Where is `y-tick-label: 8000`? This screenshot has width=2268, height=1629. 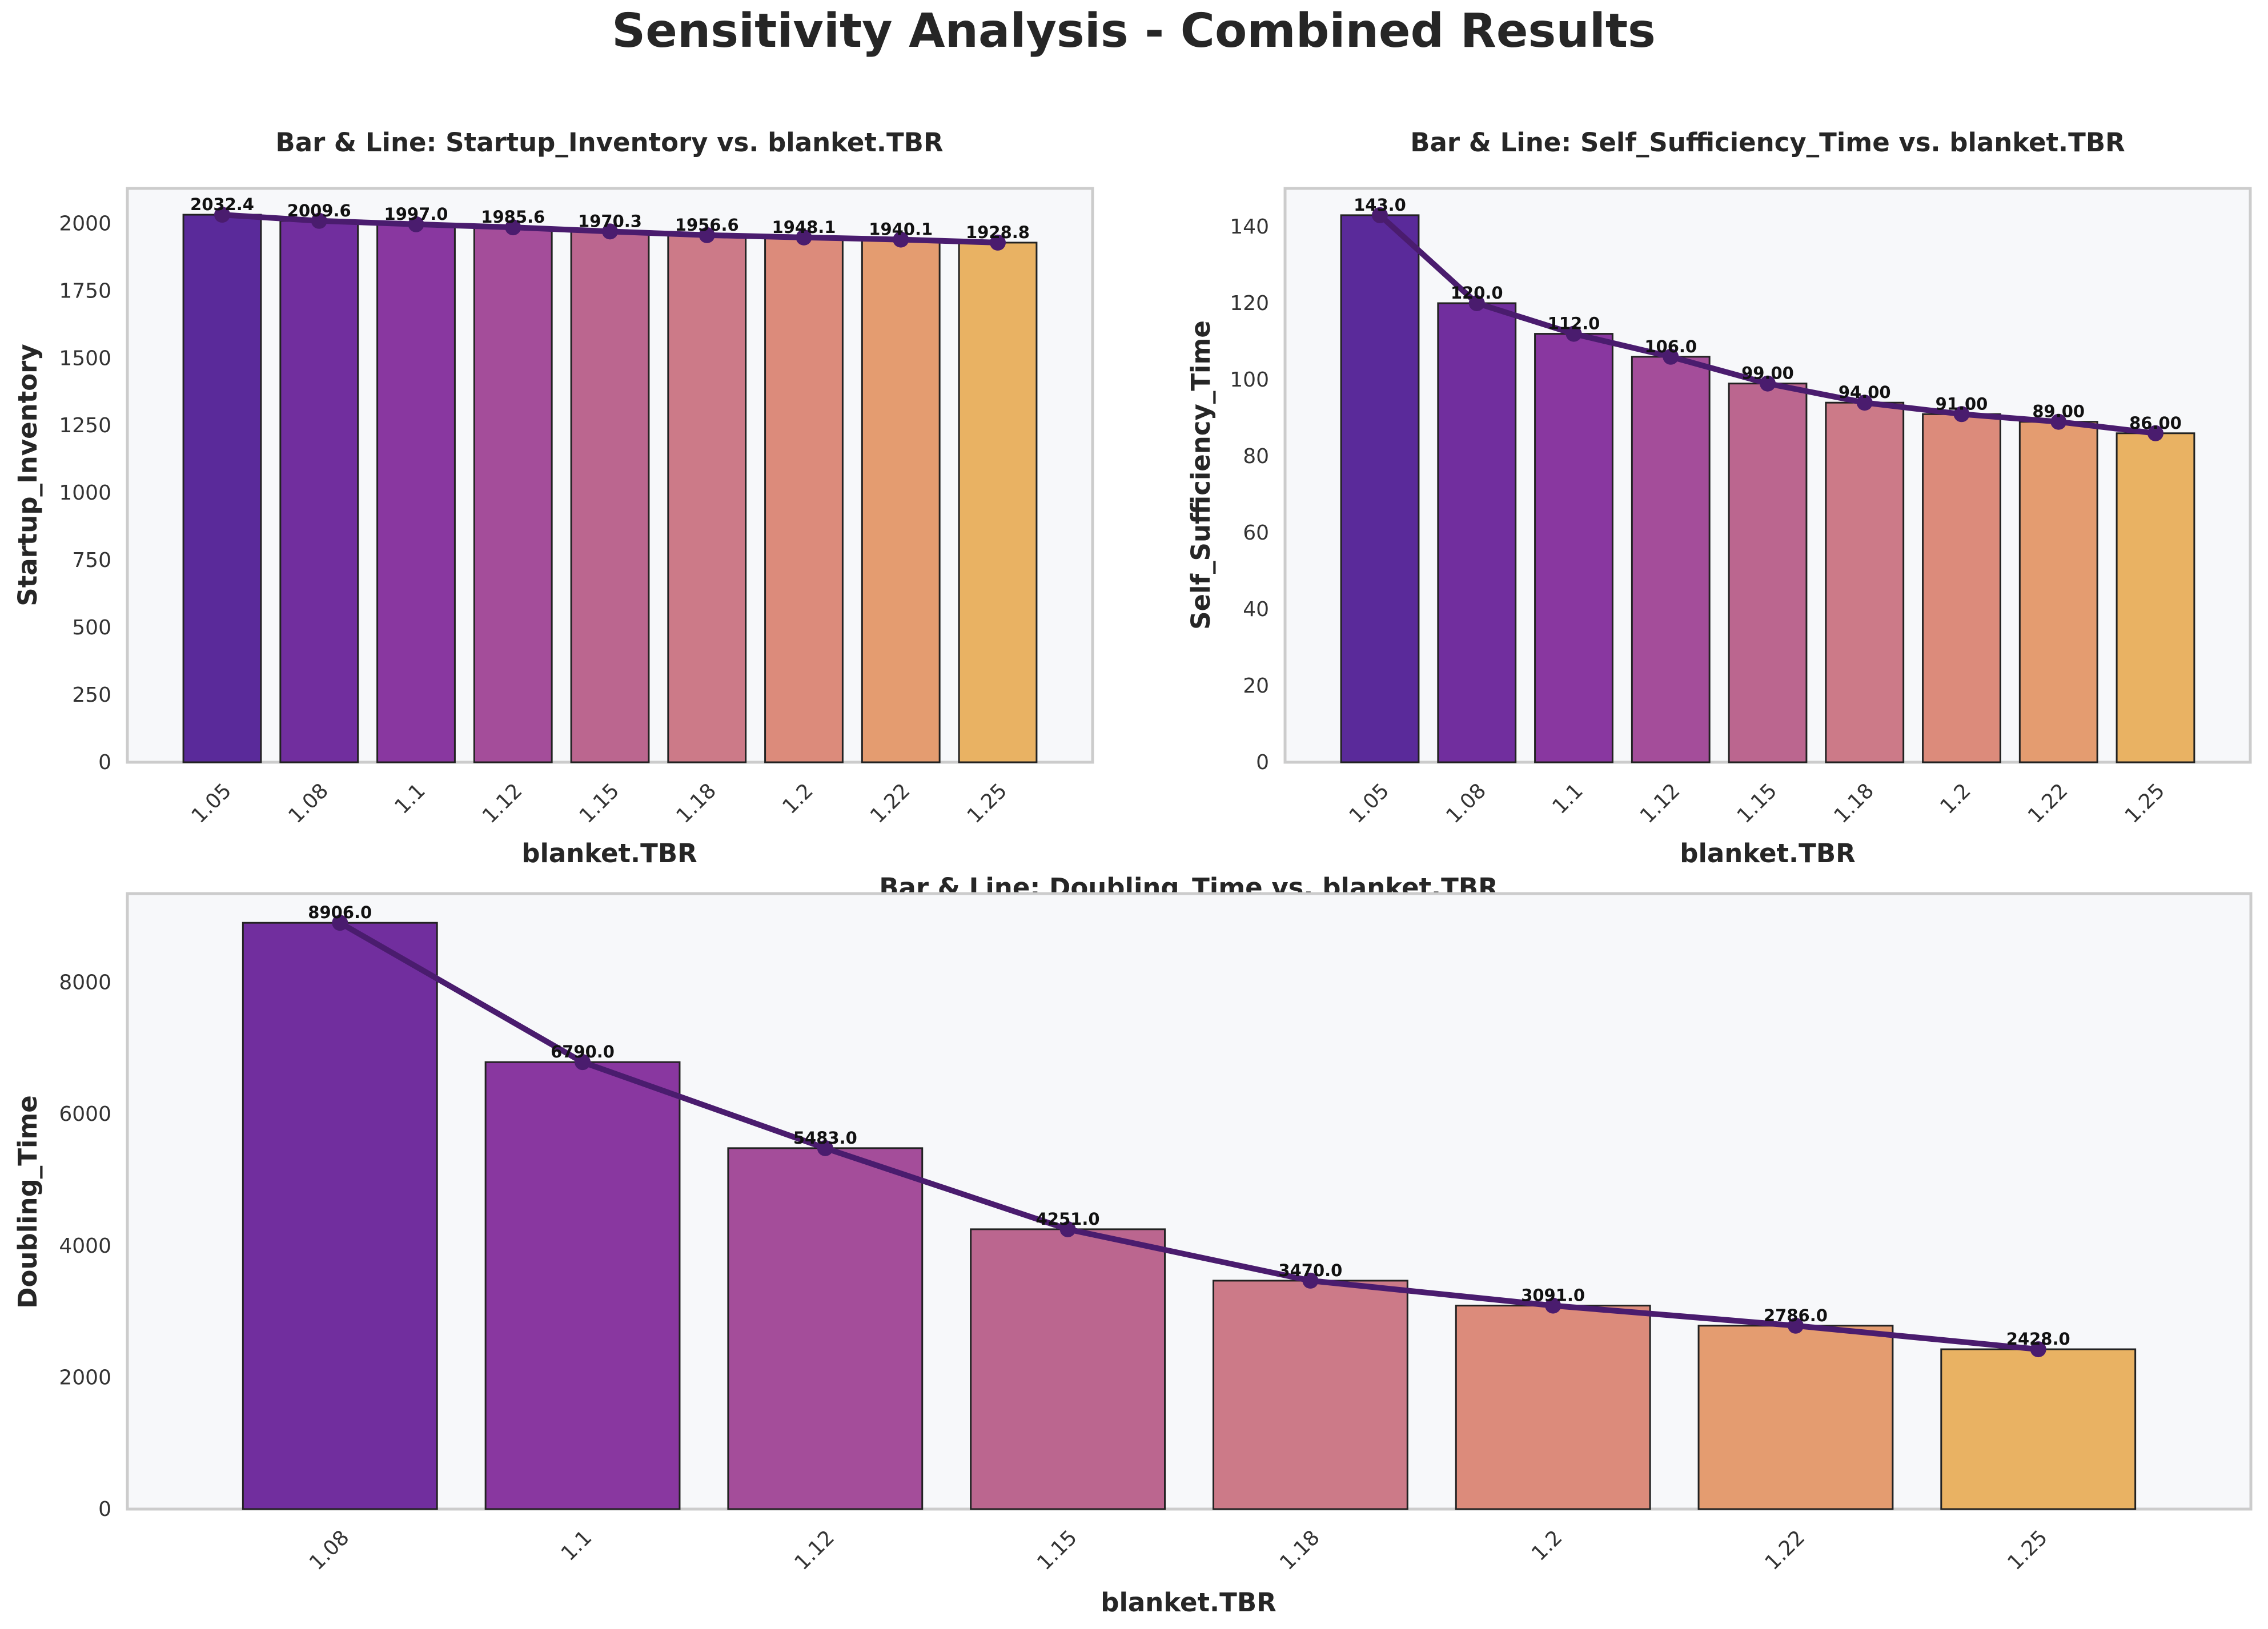 y-tick-label: 8000 is located at coordinates (85, 983).